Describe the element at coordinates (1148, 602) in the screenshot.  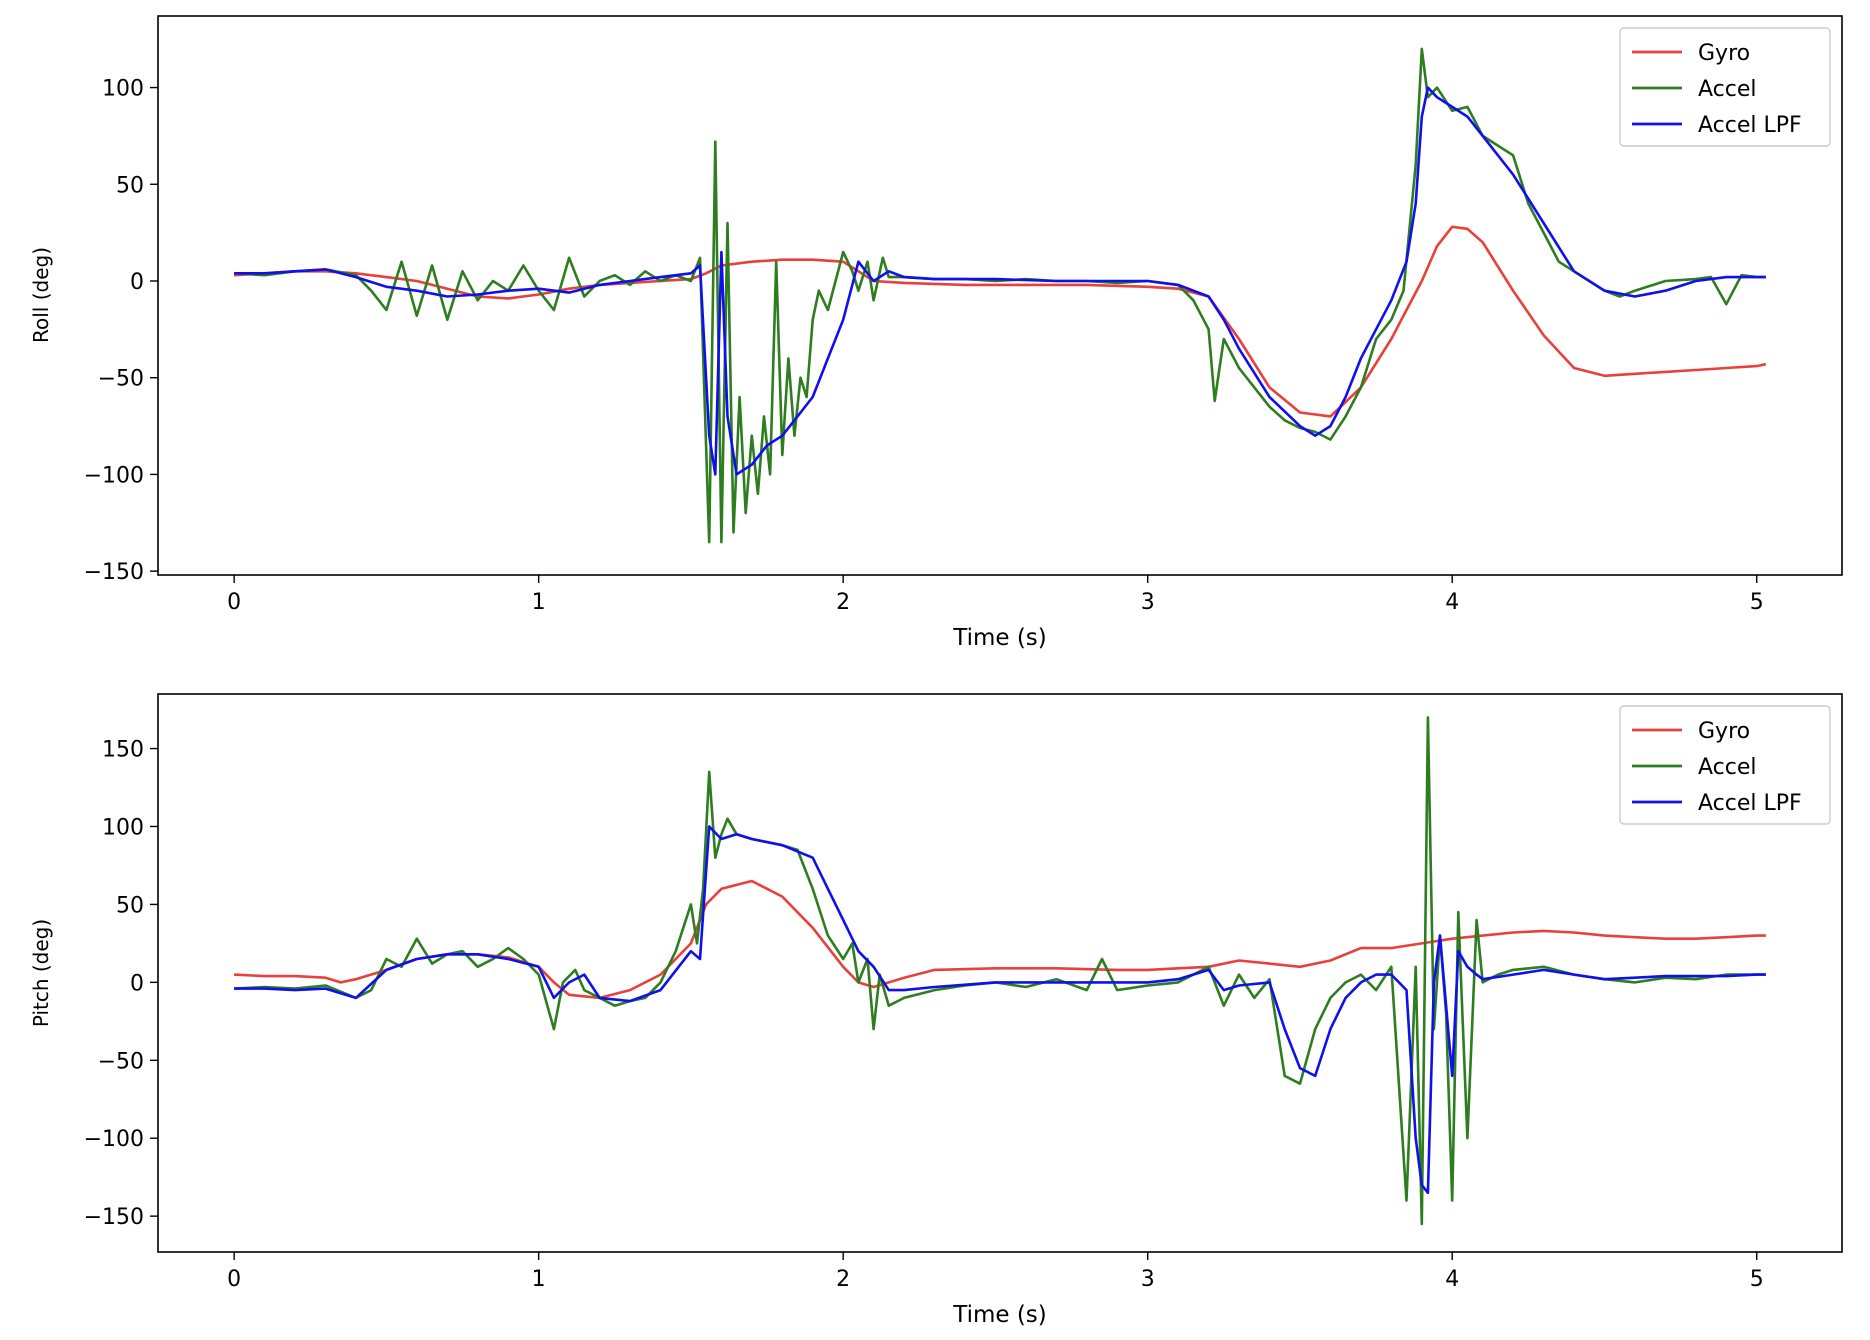
I see `roll-x-tick-label: 3` at that location.